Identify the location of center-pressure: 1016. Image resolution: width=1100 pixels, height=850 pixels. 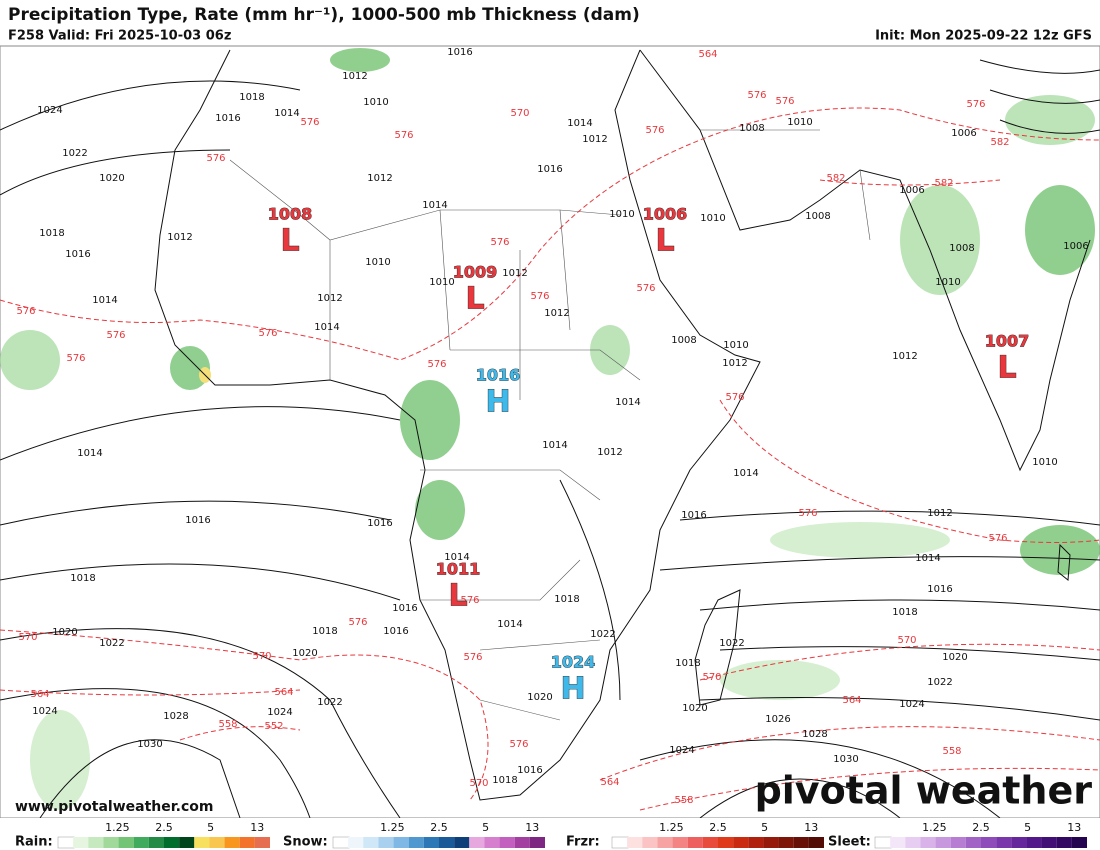
(498, 375).